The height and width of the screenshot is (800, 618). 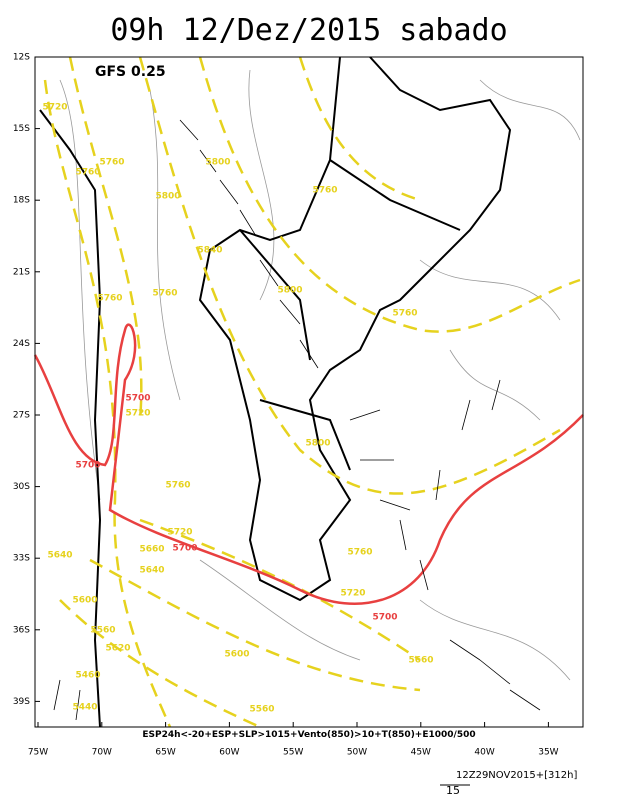 What do you see at coordinates (516, 775) in the screenshot?
I see `run-label: 12Z29NOV2015+[312h]` at bounding box center [516, 775].